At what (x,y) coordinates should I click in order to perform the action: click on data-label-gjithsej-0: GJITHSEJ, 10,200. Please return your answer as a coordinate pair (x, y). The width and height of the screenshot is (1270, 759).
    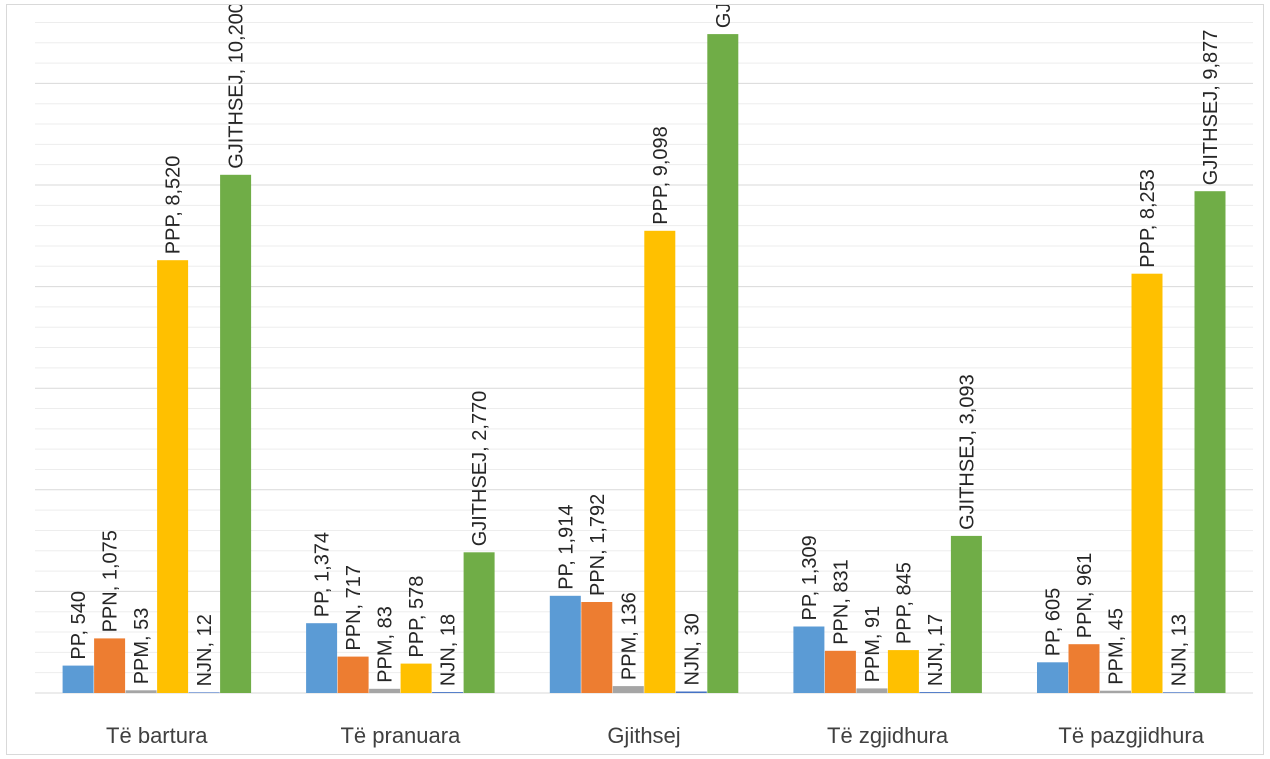
    Looking at the image, I should click on (237, 87).